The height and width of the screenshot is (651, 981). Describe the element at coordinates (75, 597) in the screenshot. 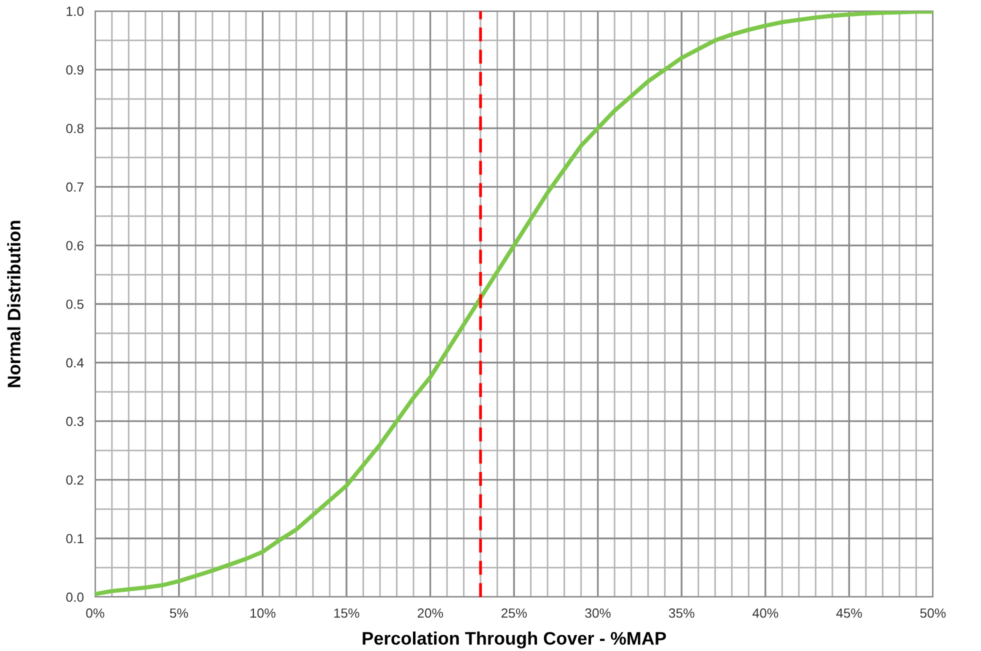

I see `y-tick-label: 0.0` at that location.